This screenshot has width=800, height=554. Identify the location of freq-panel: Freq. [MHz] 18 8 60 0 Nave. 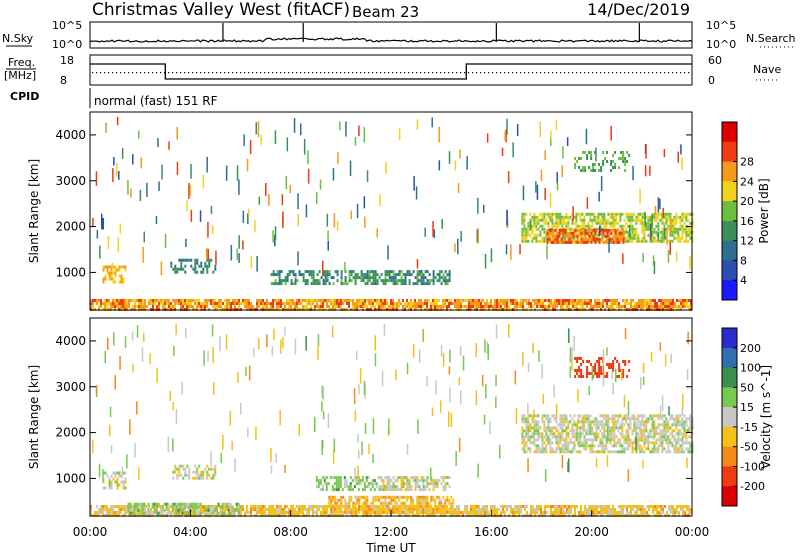
(392, 70).